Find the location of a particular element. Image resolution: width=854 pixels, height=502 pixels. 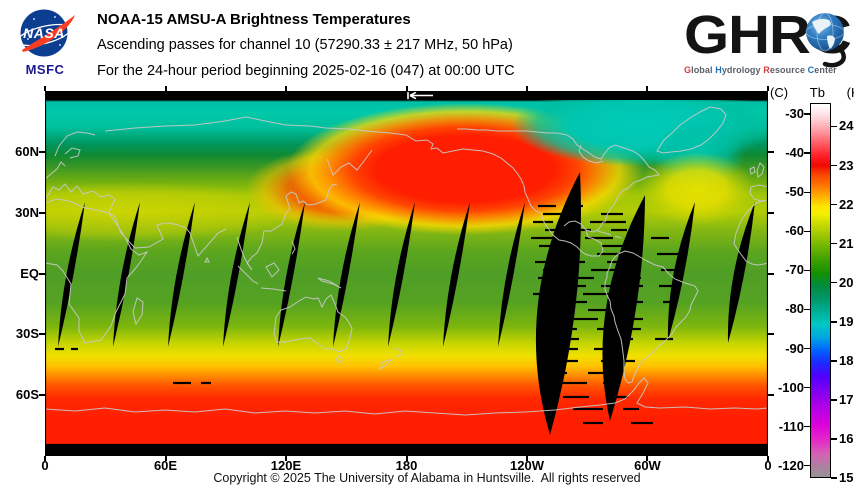

warm-band-europe is located at coordinates (175, 212).